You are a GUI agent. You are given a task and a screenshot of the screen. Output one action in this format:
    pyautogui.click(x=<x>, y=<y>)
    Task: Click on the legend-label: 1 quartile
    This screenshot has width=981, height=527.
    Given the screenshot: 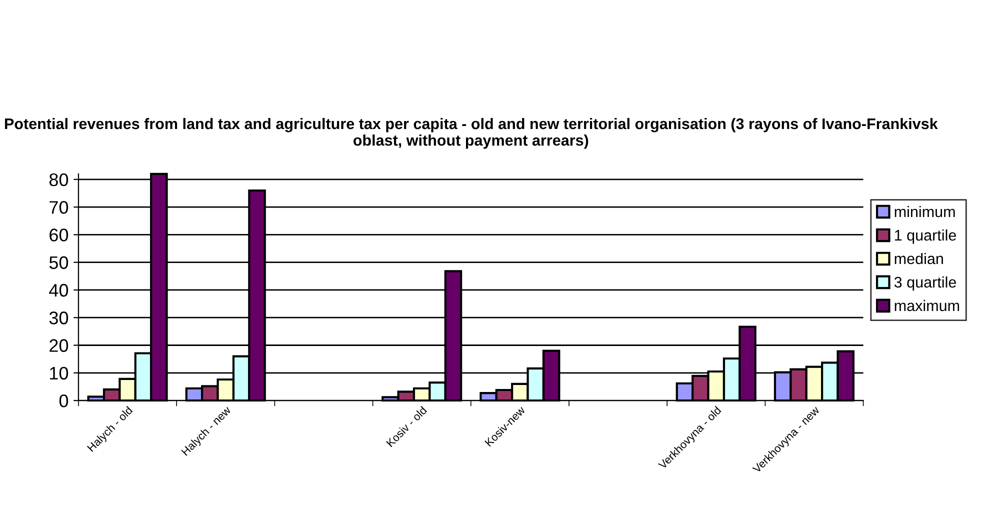 What is the action you would take?
    pyautogui.click(x=925, y=236)
    